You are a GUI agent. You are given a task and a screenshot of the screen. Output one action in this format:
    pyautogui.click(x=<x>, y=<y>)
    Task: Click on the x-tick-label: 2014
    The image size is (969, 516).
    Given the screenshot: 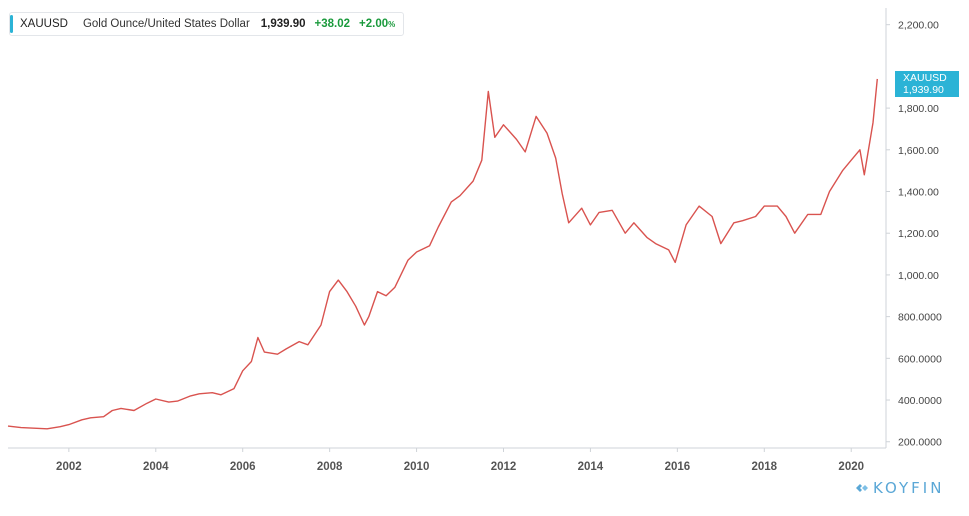 What is the action you would take?
    pyautogui.click(x=591, y=467)
    